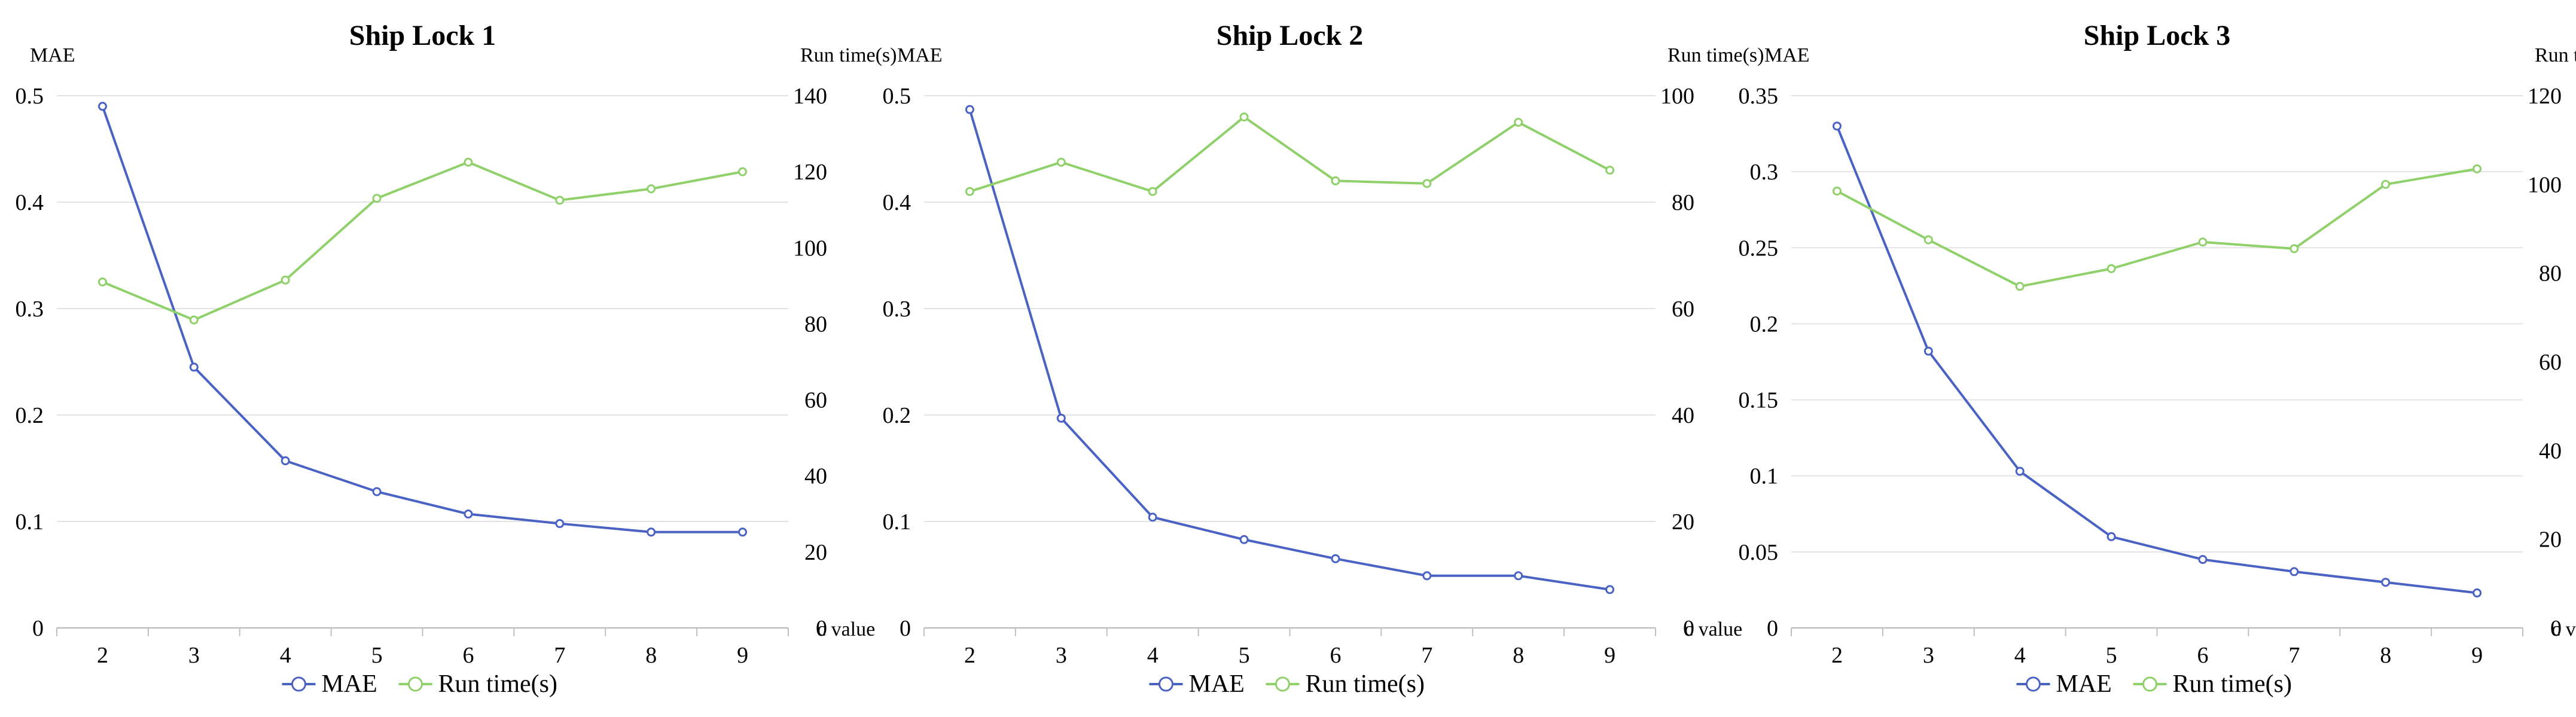 This screenshot has width=2576, height=717. Describe the element at coordinates (810, 97) in the screenshot. I see `right-tick-label: 140` at that location.